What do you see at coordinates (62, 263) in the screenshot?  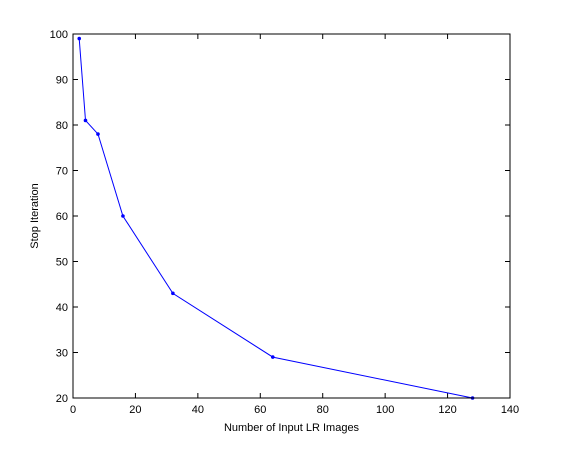 I see `y-tick-label: 50` at bounding box center [62, 263].